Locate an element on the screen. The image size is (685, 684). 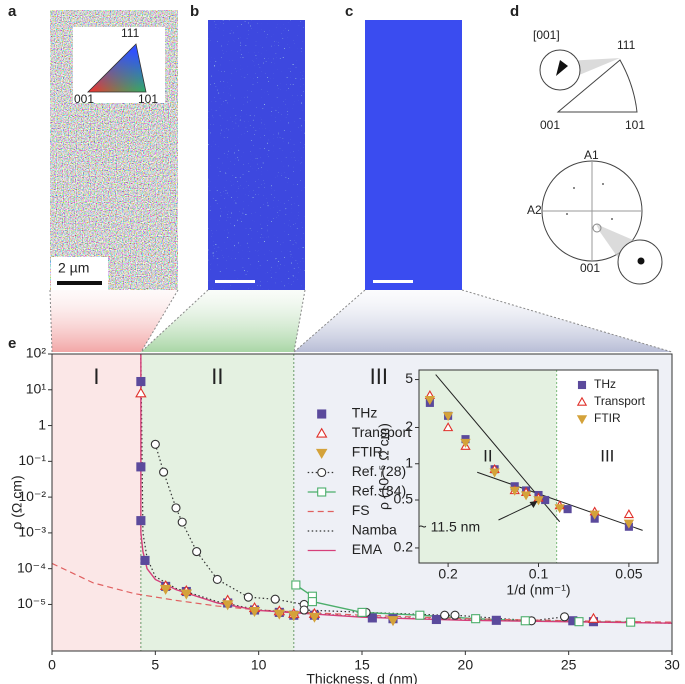
panel-label: e is located at coordinates (12, 343).